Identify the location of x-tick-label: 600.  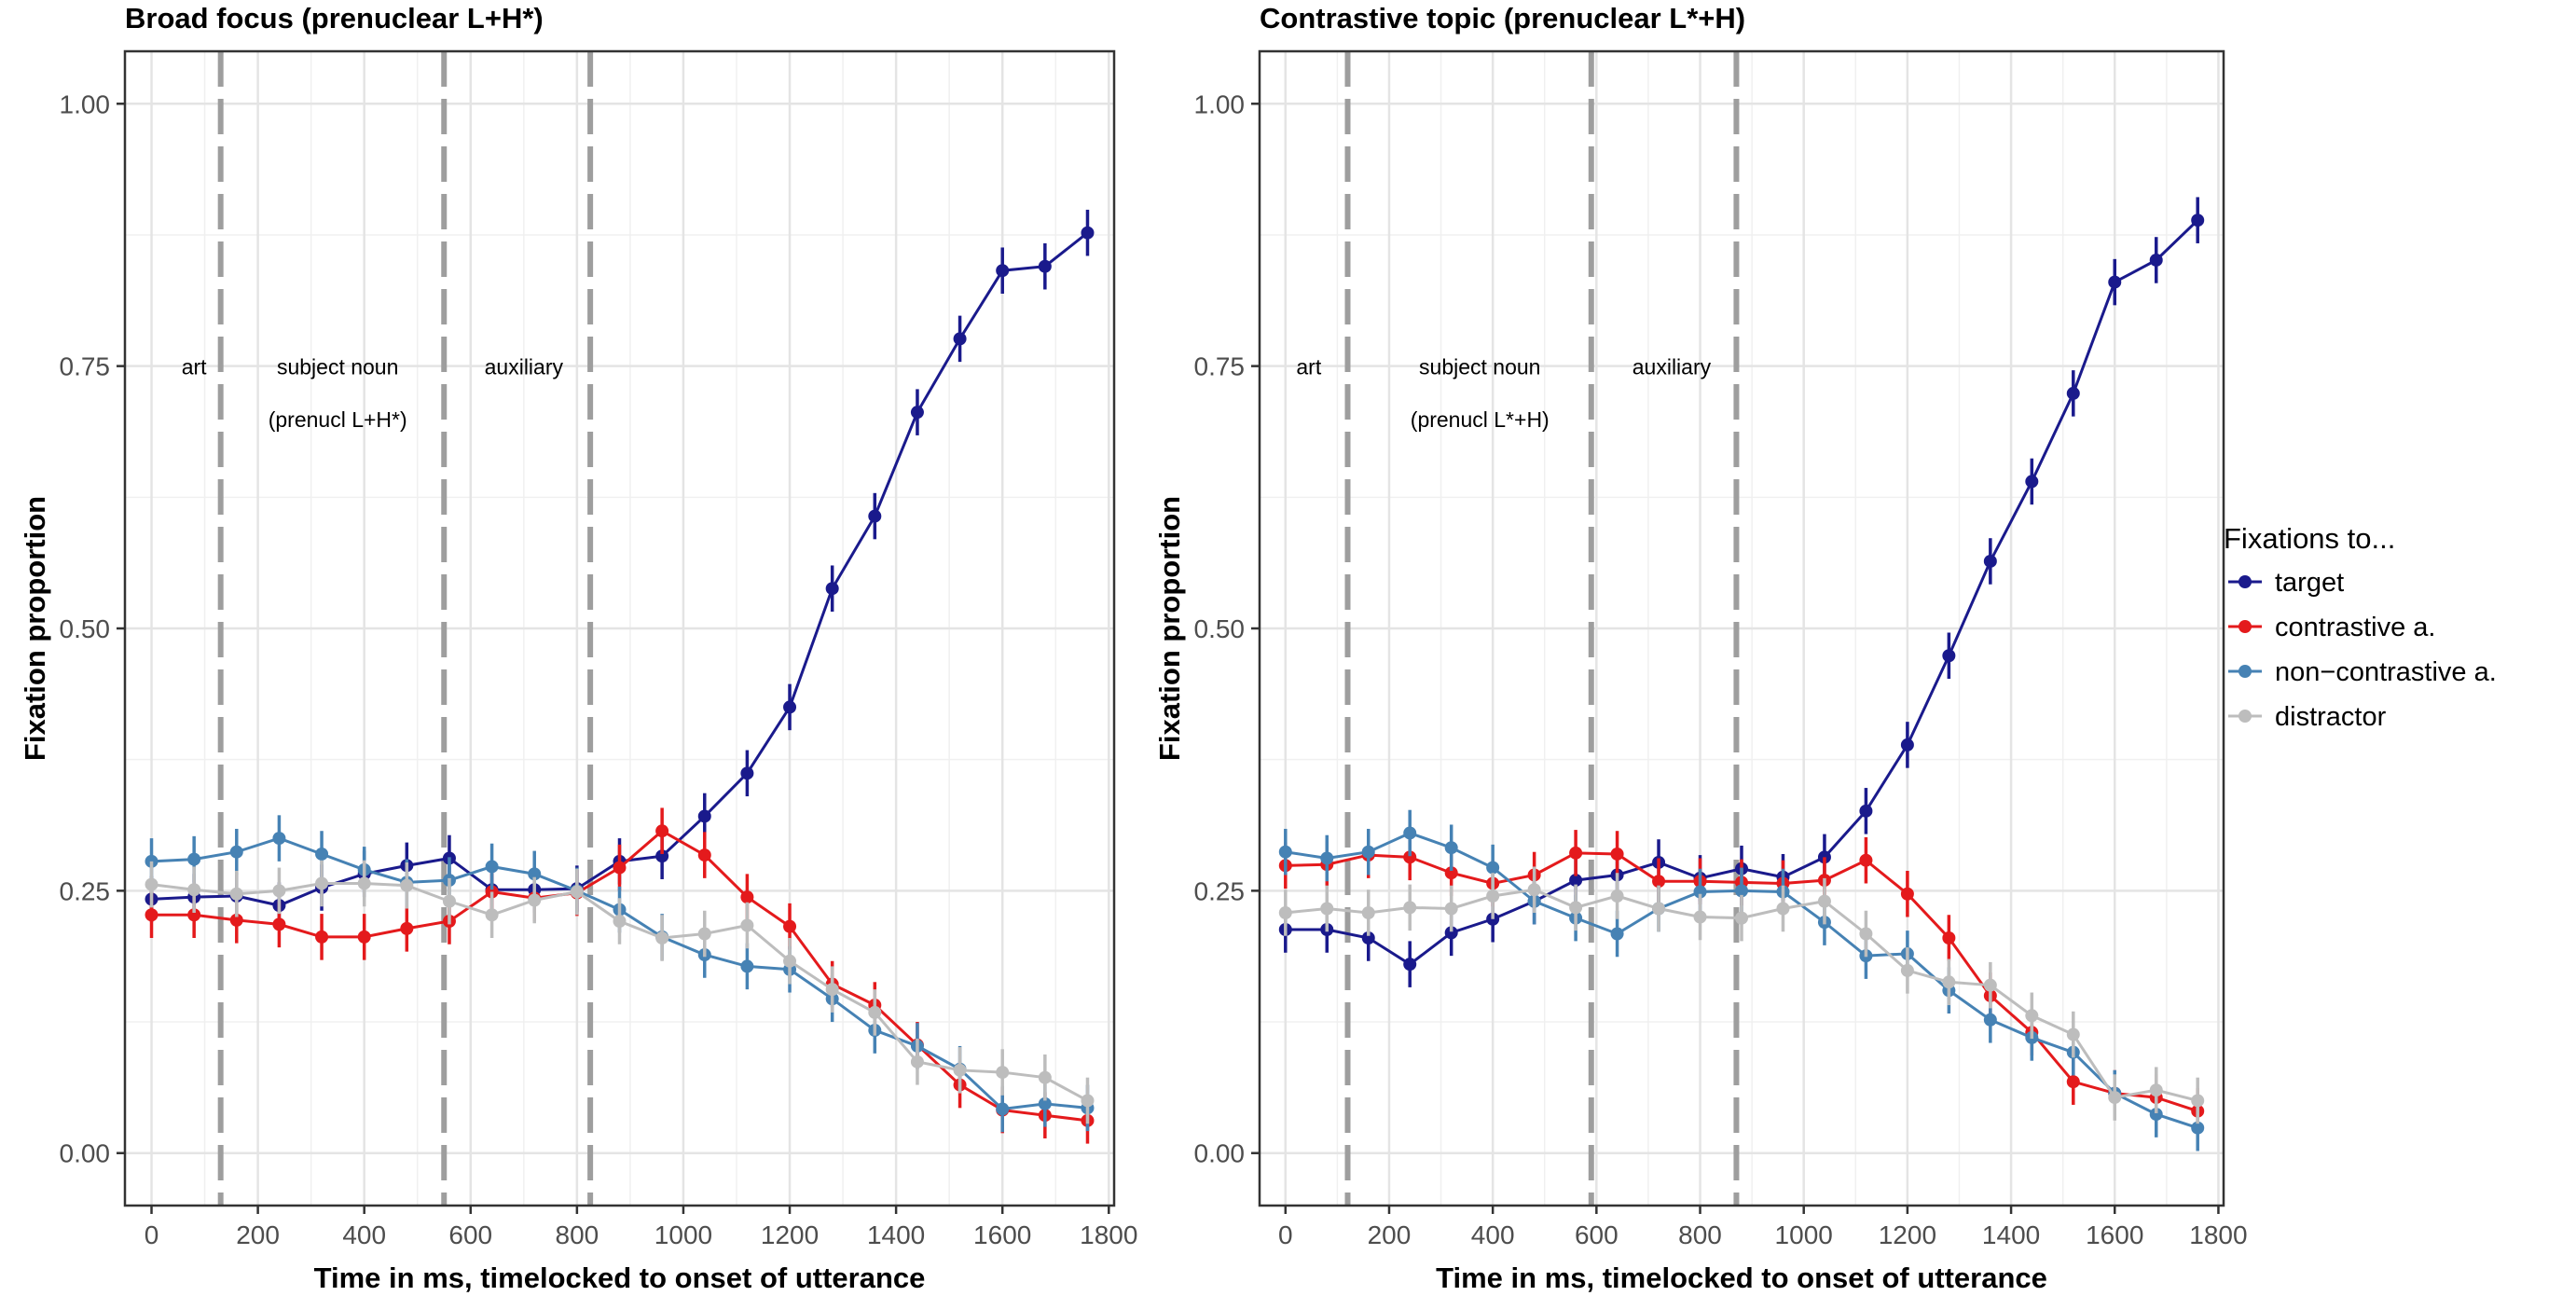
(1597, 1234).